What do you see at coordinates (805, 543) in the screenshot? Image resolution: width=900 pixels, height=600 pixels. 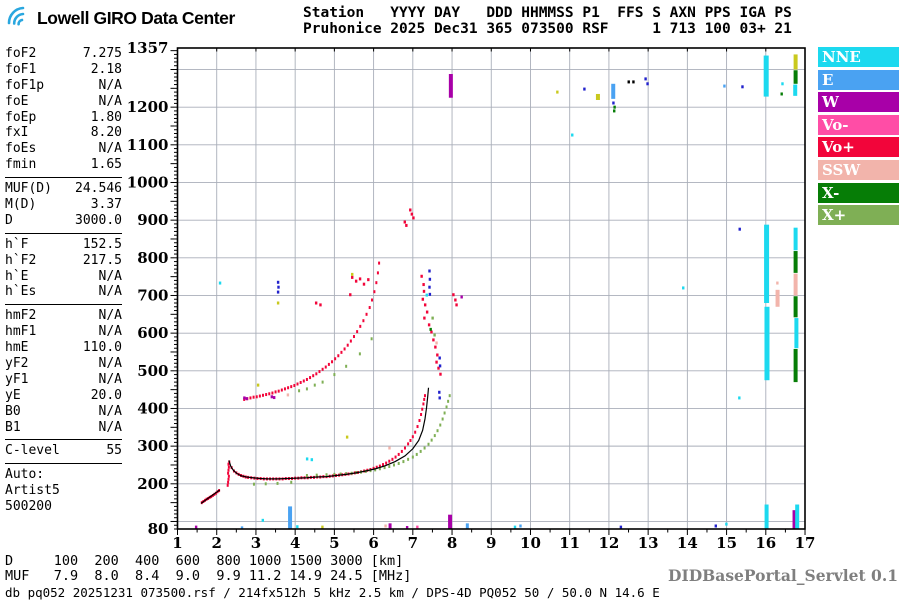 I see `x-axis-label: 17` at bounding box center [805, 543].